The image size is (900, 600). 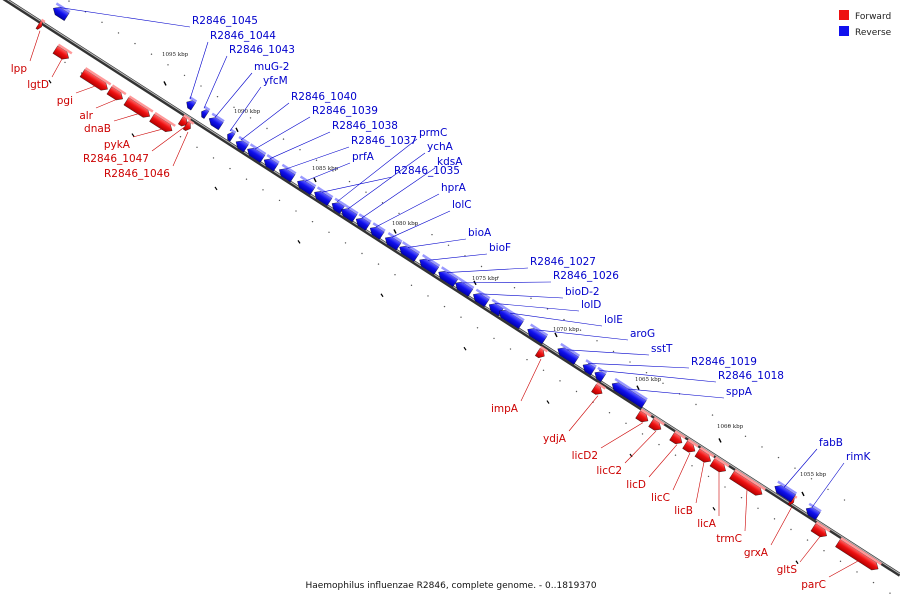 What do you see at coordinates (116, 93) in the screenshot?
I see `gene-alr` at bounding box center [116, 93].